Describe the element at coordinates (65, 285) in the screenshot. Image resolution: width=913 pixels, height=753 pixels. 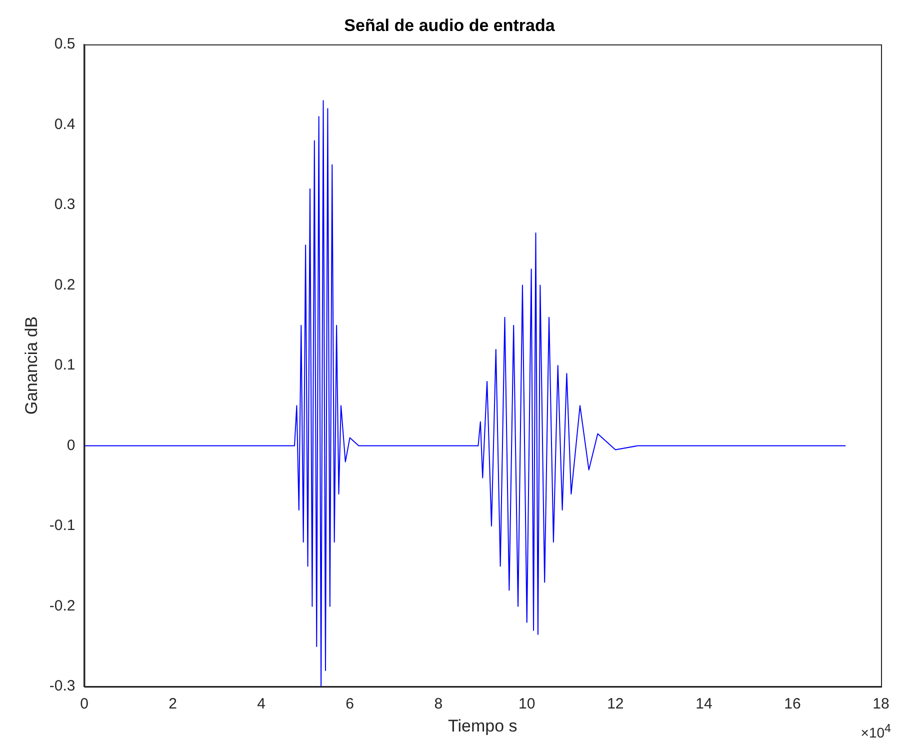
I see `y-tick-label: 0.2` at that location.